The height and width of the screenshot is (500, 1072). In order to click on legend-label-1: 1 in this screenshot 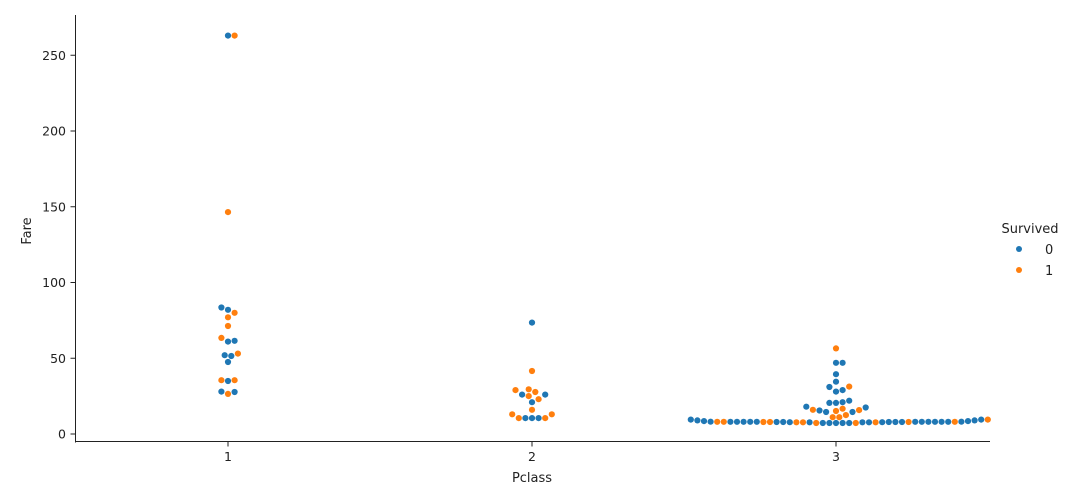, I will do `click(1049, 271)`.